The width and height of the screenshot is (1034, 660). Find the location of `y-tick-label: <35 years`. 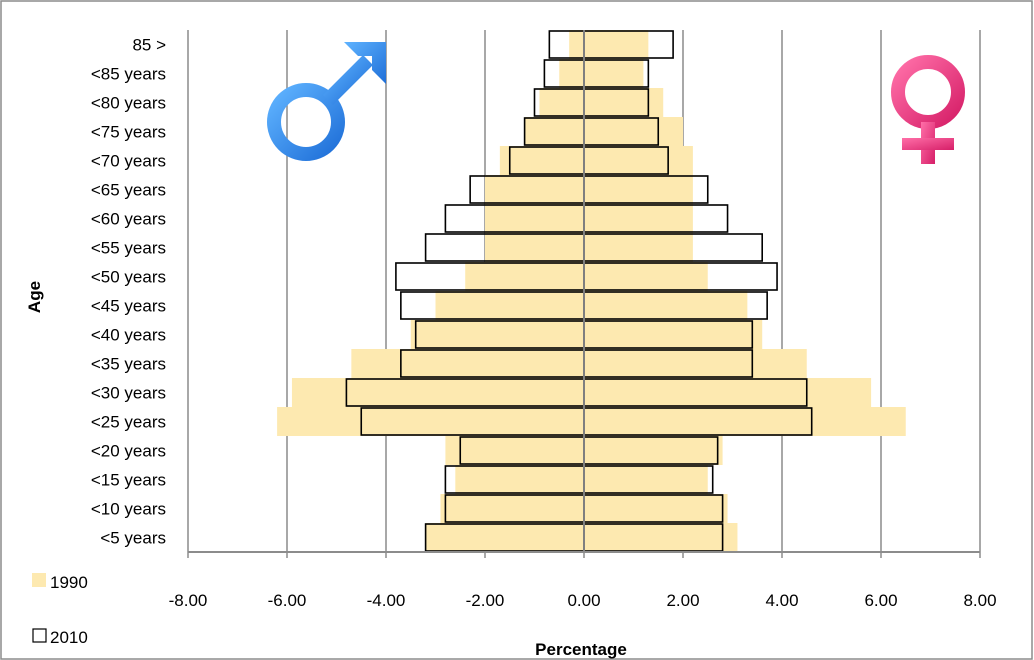

y-tick-label: <35 years is located at coordinates (128, 364).